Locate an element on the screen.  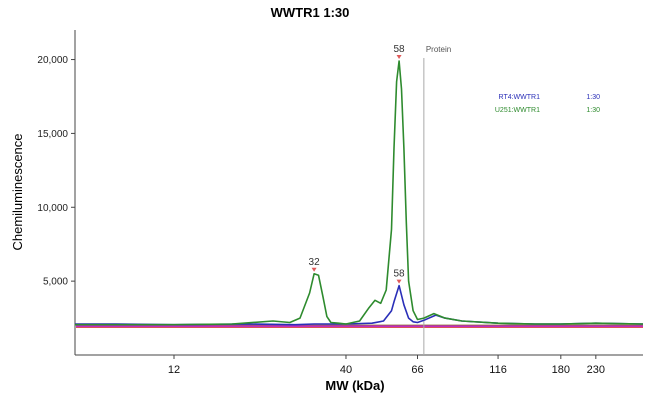
peak-label: 32 is located at coordinates (315, 262).